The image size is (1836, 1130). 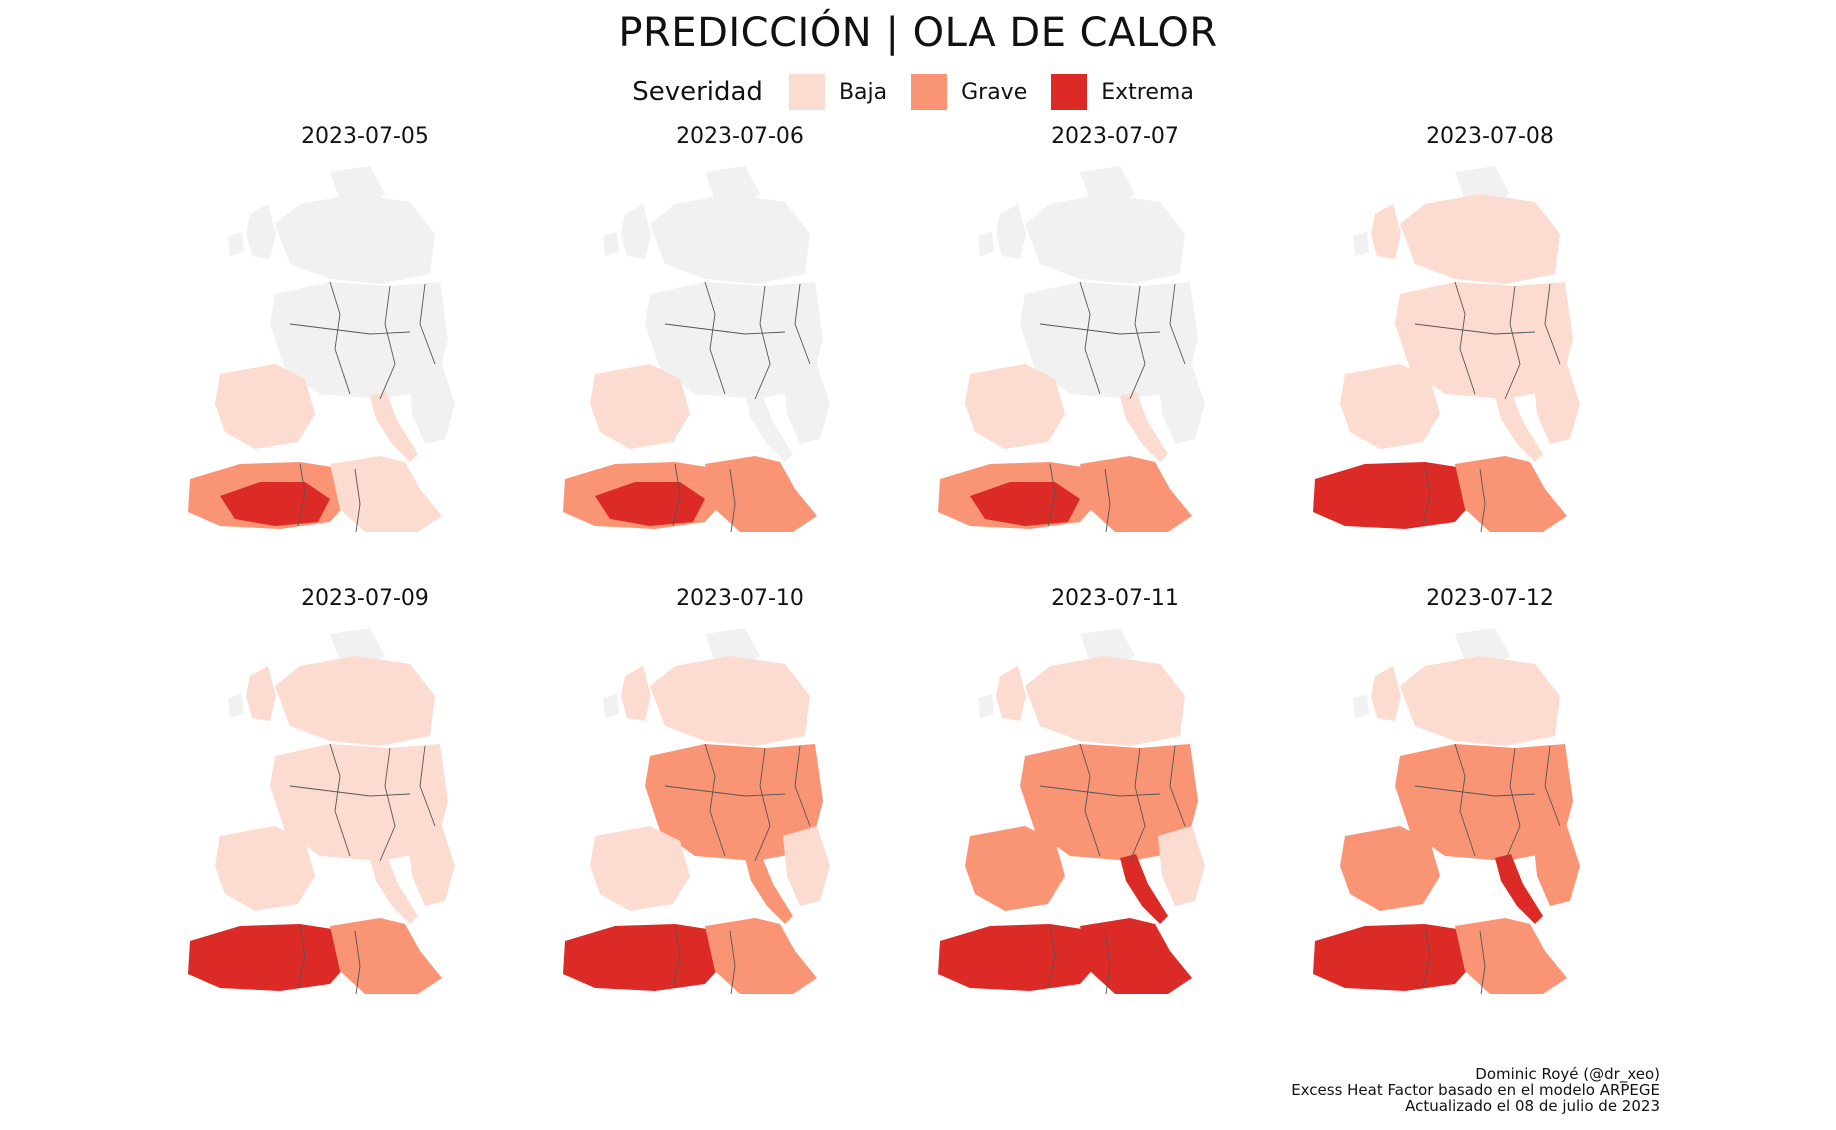 What do you see at coordinates (1567, 1074) in the screenshot?
I see `caption-author: Dominic Royé (@dr_xeo)` at bounding box center [1567, 1074].